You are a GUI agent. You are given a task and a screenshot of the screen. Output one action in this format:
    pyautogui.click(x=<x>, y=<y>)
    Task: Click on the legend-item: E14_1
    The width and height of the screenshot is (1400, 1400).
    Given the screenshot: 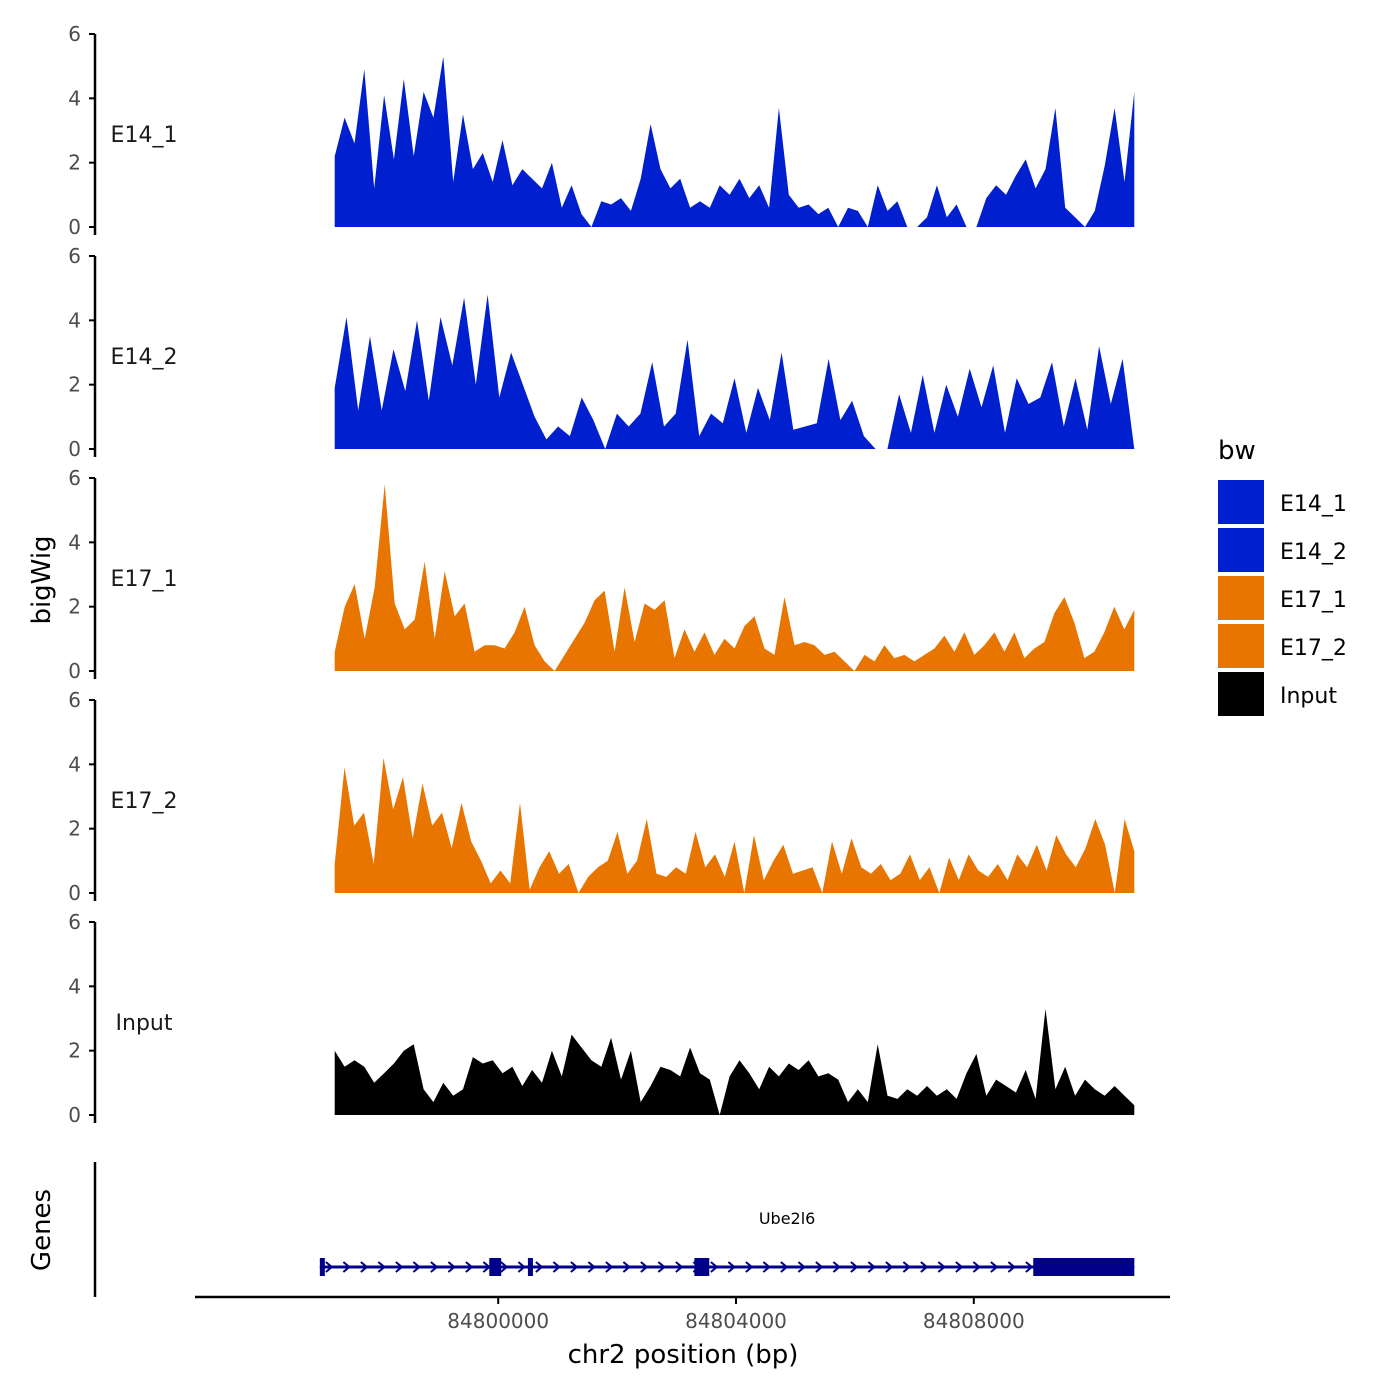 What is the action you would take?
    pyautogui.click(x=1282, y=502)
    